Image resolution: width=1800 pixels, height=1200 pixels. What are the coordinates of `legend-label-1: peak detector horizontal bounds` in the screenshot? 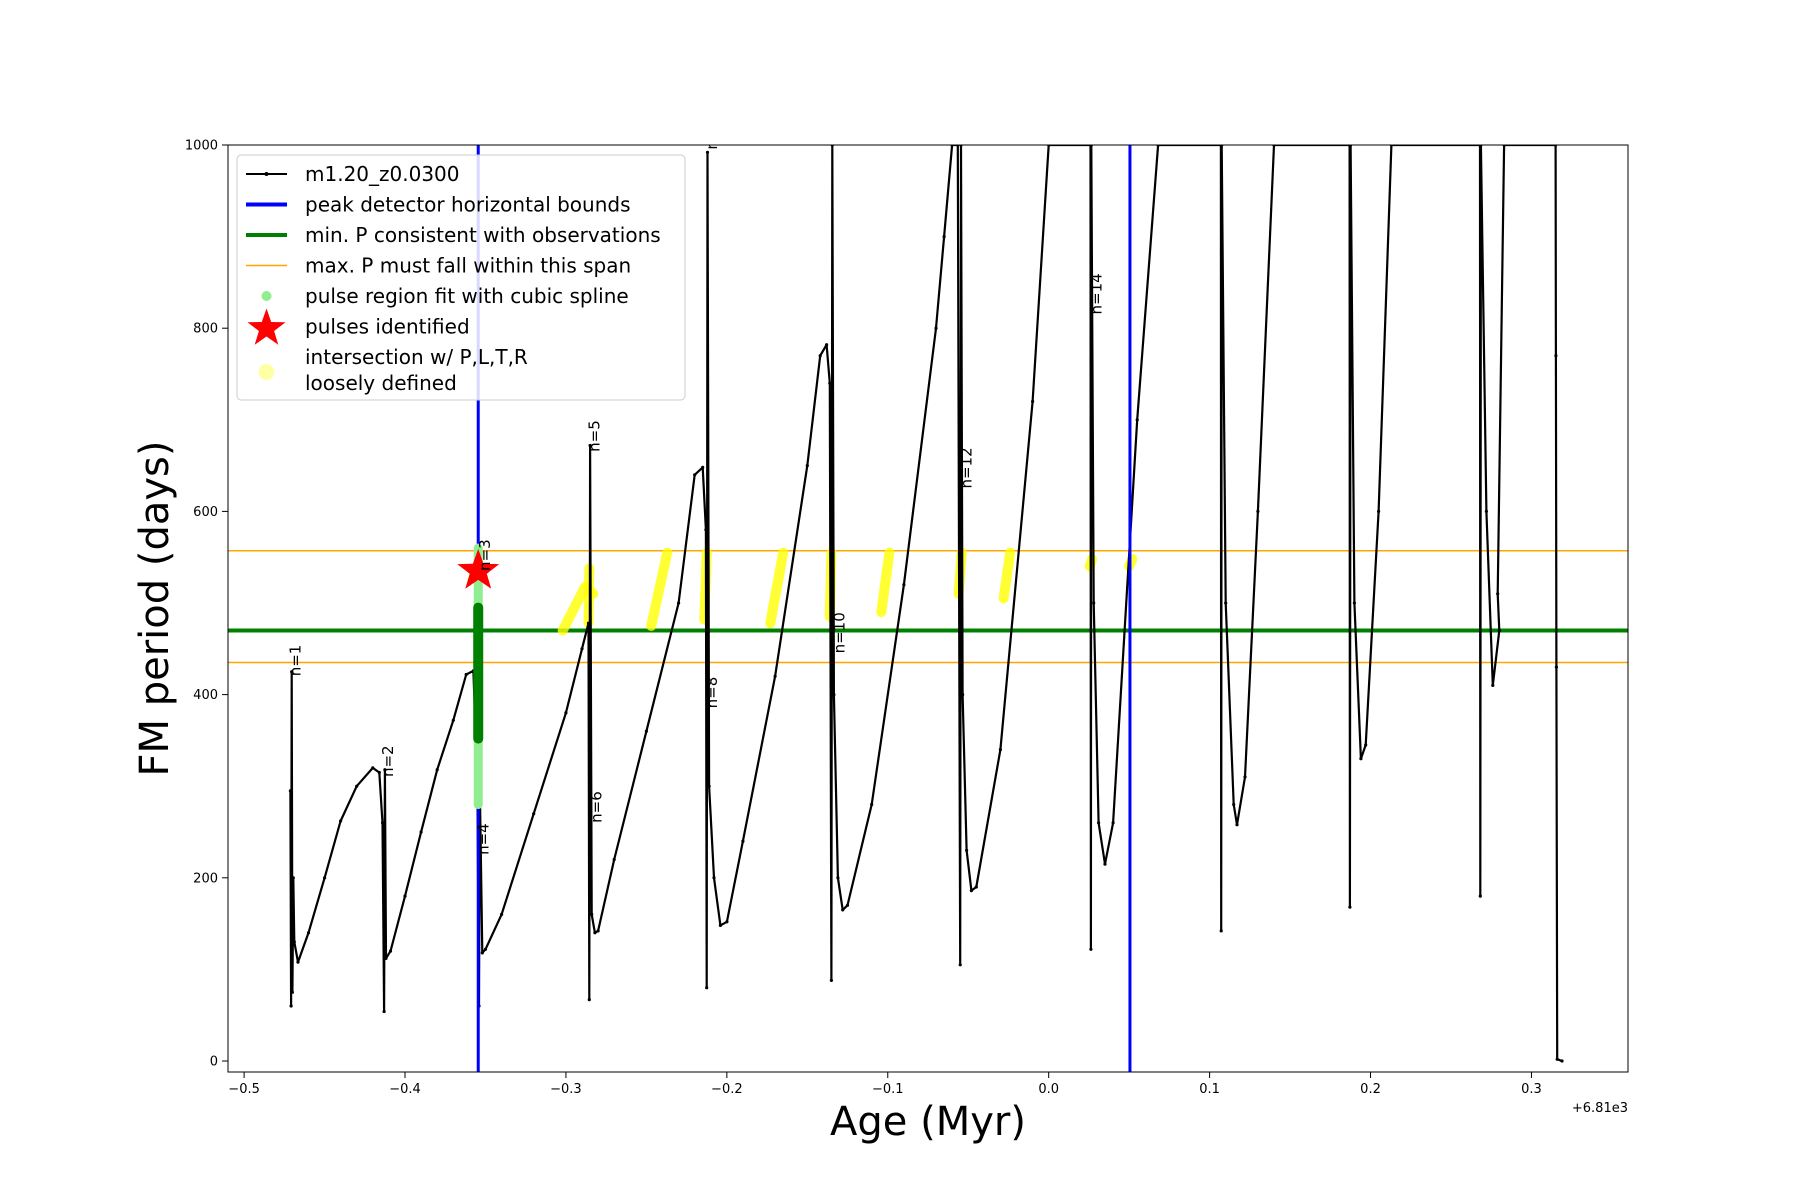 It's located at (468, 205).